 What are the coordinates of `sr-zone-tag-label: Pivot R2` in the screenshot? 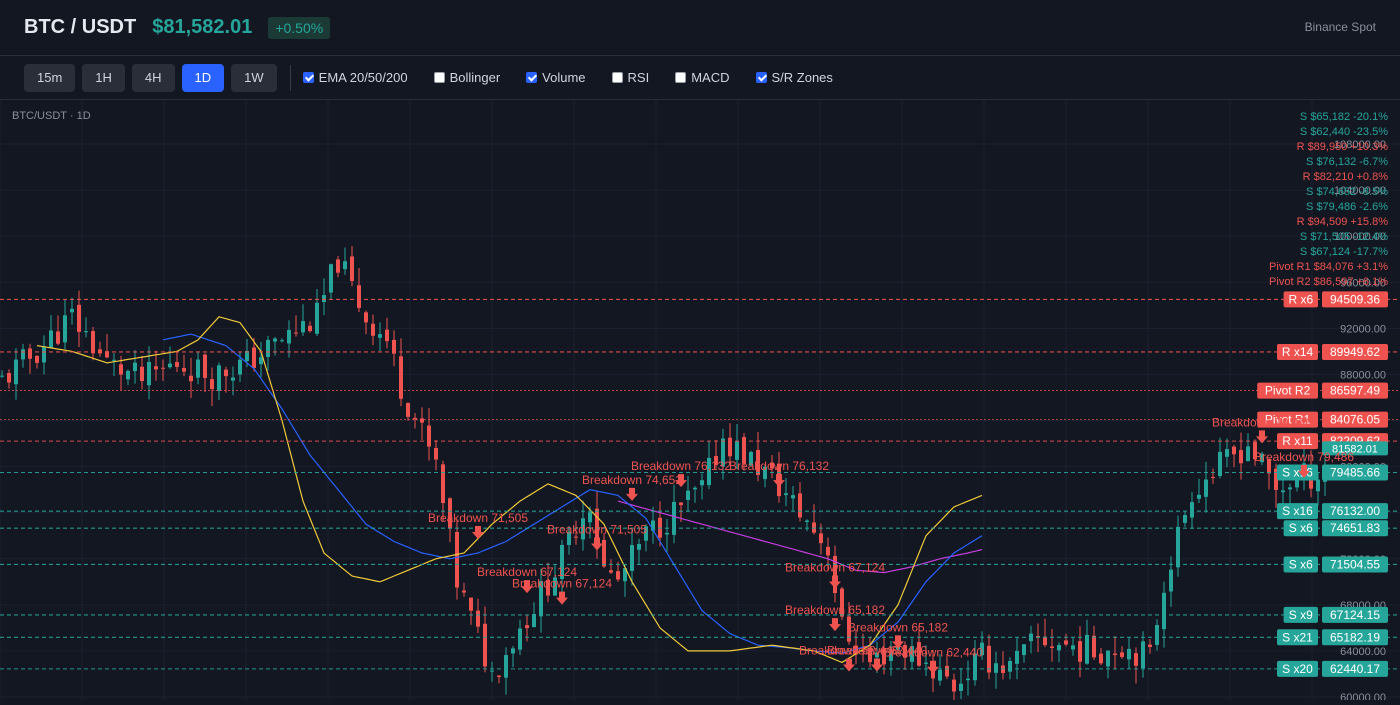 It's located at (1288, 391).